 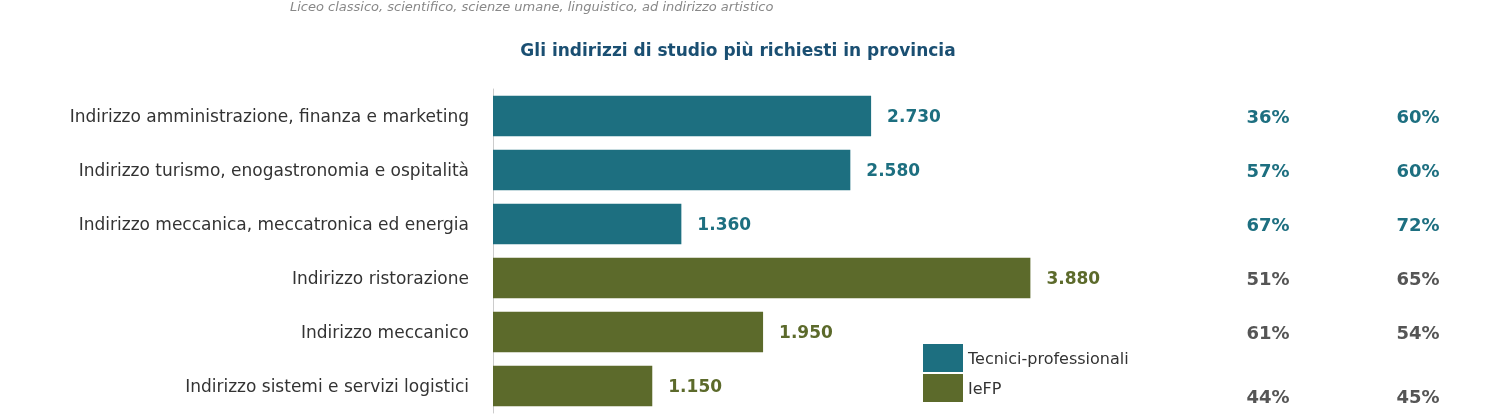 What do you see at coordinates (380, 278) in the screenshot?
I see `y-tick-label: Indirizzo ristorazione` at bounding box center [380, 278].